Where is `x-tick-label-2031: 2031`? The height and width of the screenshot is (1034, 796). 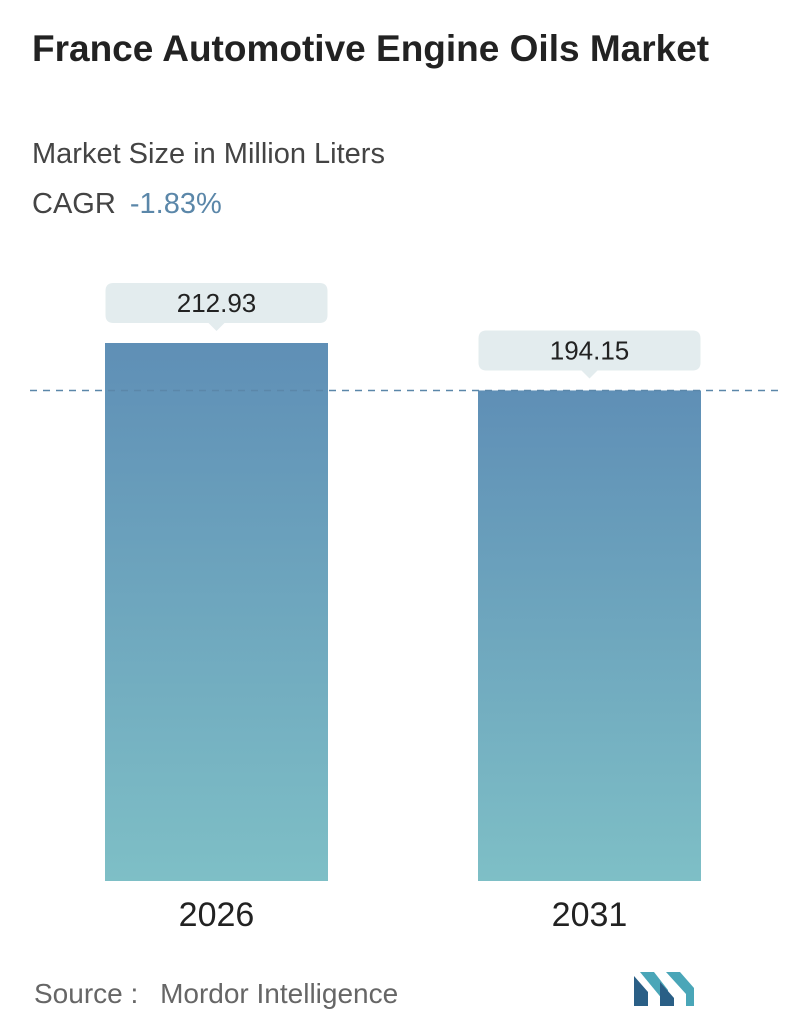 x-tick-label-2031: 2031 is located at coordinates (590, 915).